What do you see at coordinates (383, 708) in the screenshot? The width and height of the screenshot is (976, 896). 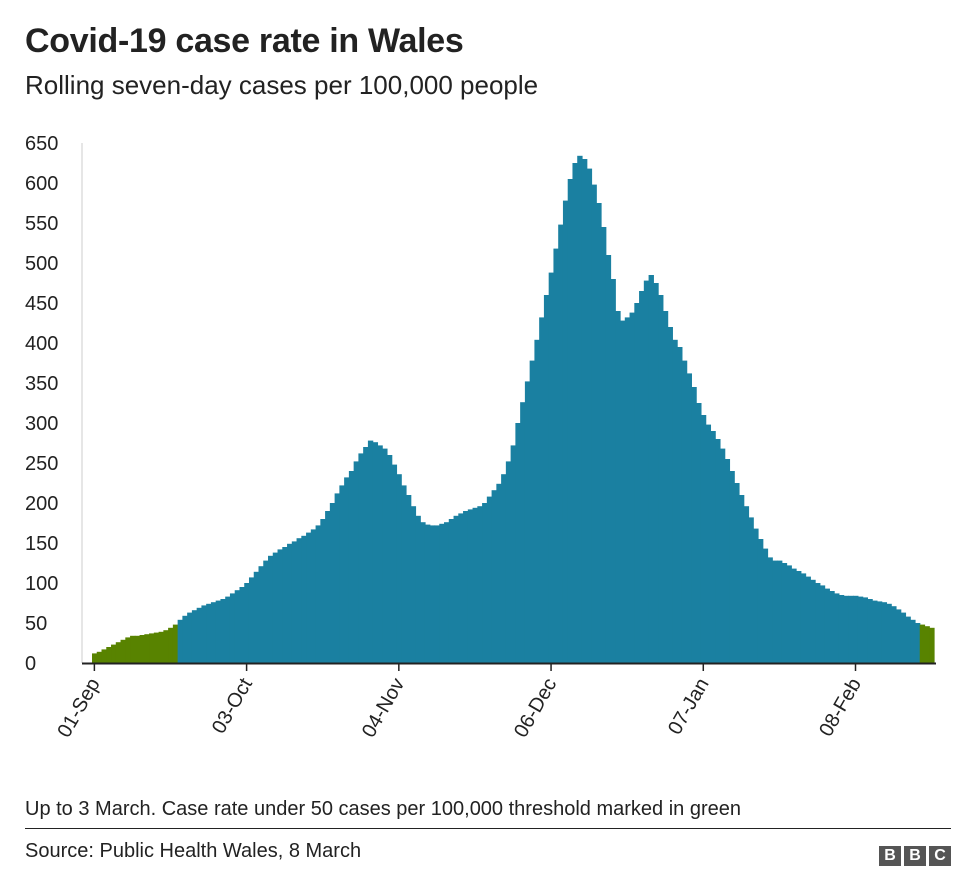 I see `x-tick-label: 04-Nov` at bounding box center [383, 708].